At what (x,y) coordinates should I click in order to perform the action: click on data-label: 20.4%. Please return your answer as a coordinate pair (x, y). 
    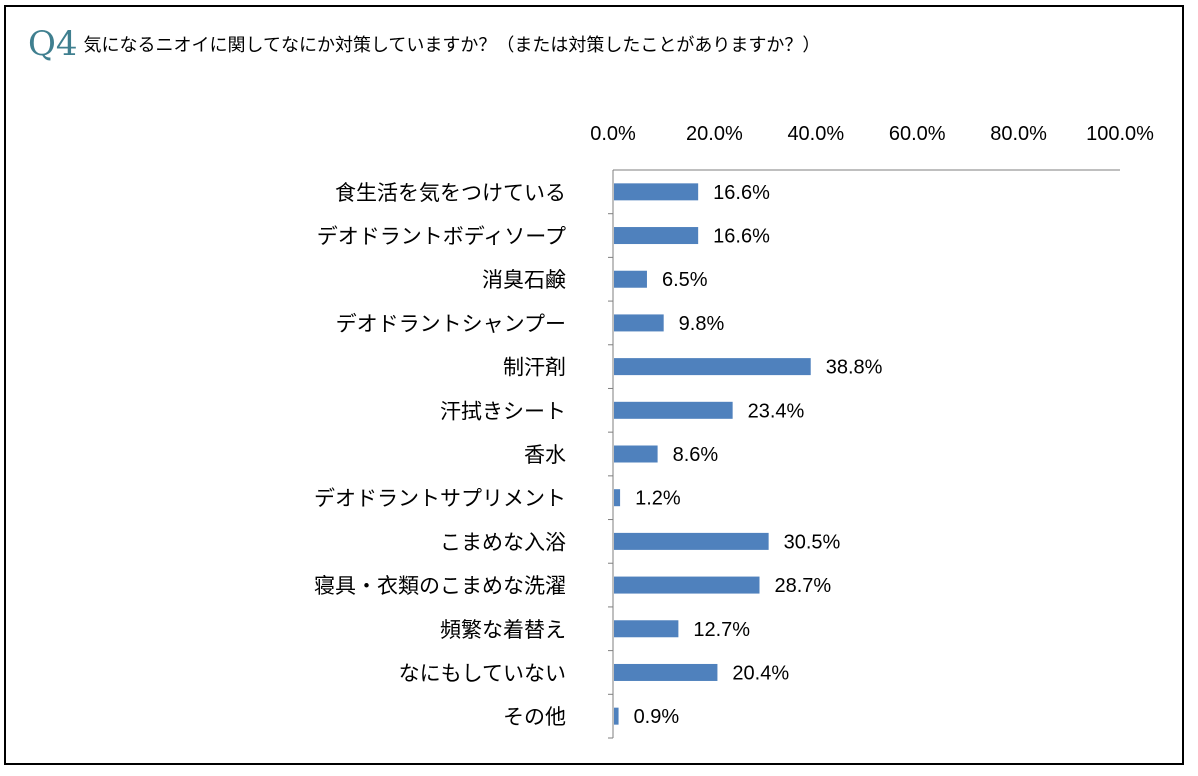
    Looking at the image, I should click on (760, 673).